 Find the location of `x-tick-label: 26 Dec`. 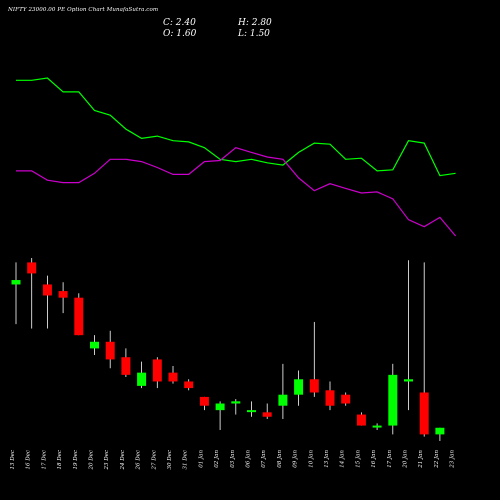

x-tick-label: 26 Dec is located at coordinates (139, 460).